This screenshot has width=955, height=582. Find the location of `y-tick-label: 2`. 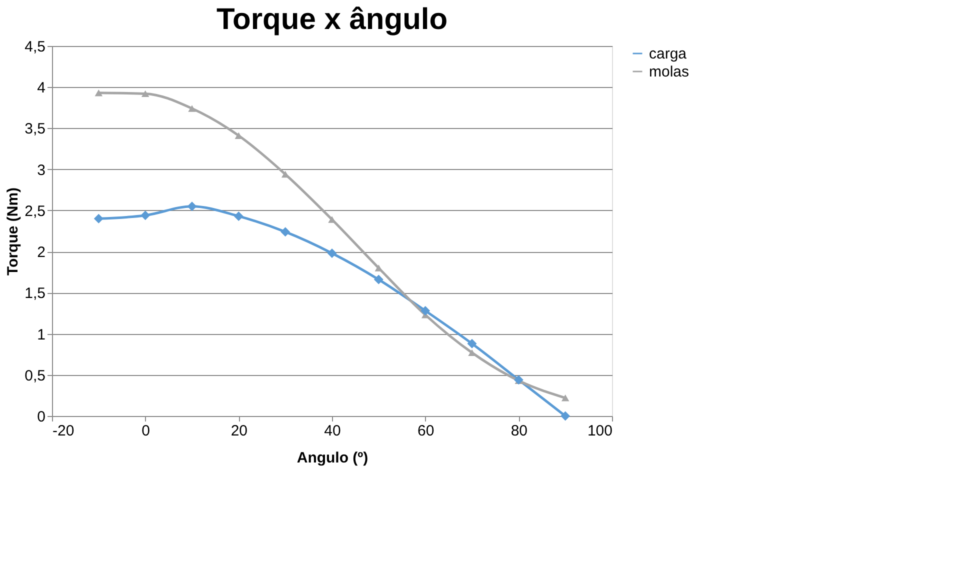

y-tick-label: 2 is located at coordinates (41, 253).